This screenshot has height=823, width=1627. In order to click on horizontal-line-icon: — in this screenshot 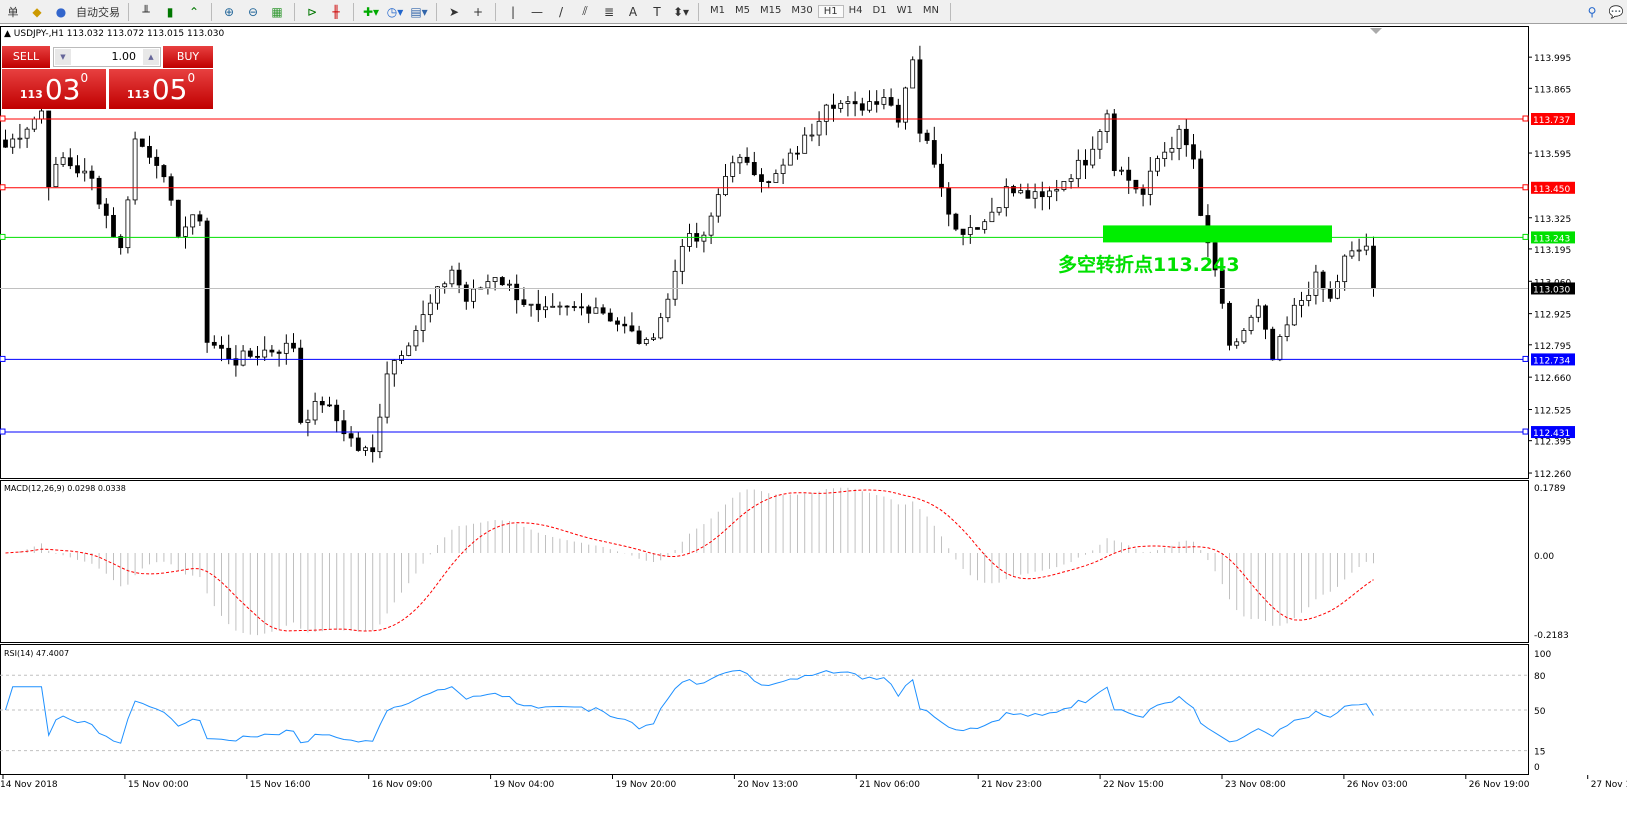, I will do `click(537, 11)`.